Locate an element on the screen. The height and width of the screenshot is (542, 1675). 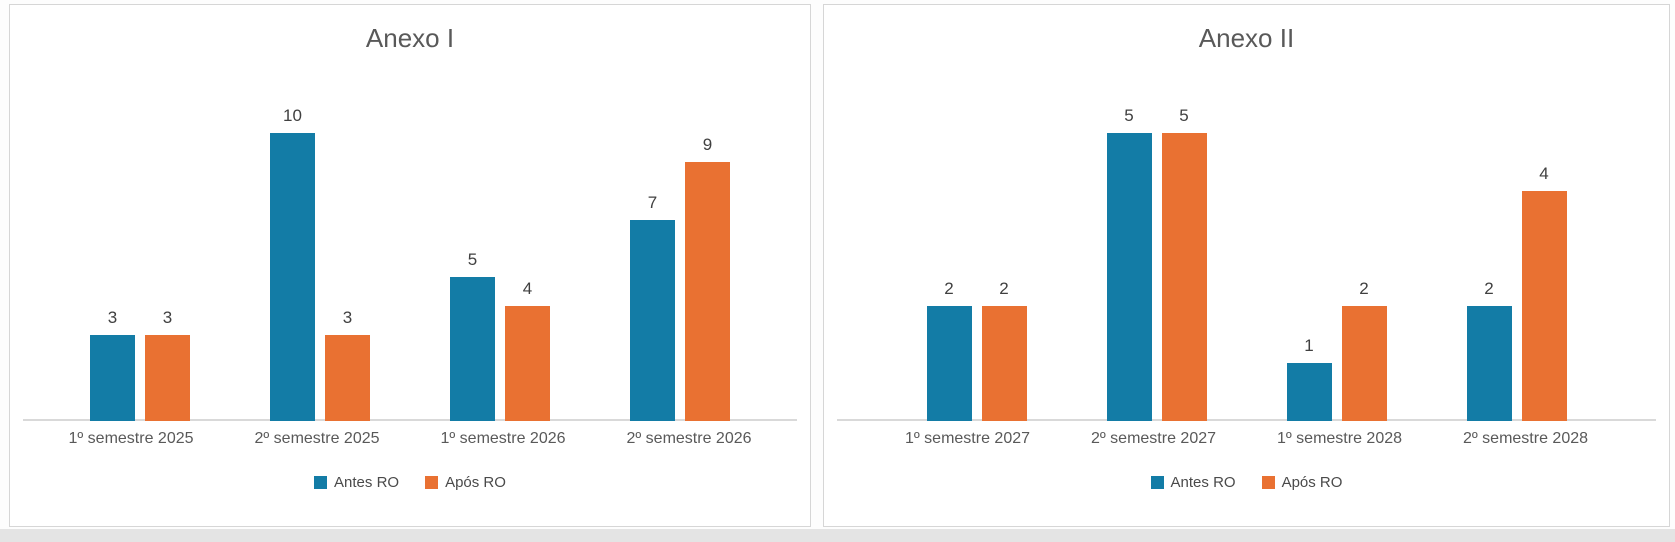
bar-value-label: 10 is located at coordinates (292, 115).